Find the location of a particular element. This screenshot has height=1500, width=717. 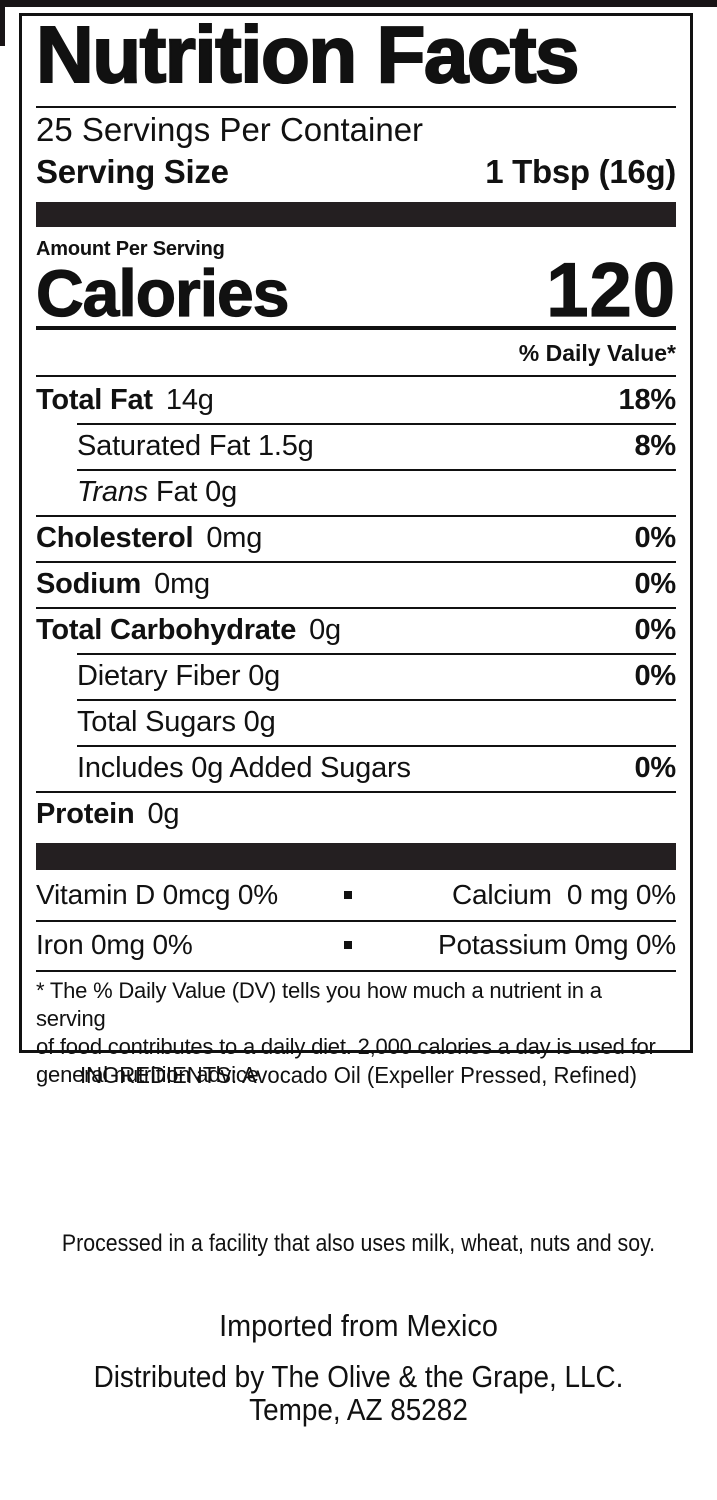

nutrient-row: Trans Fat 0g is located at coordinates (356, 492).